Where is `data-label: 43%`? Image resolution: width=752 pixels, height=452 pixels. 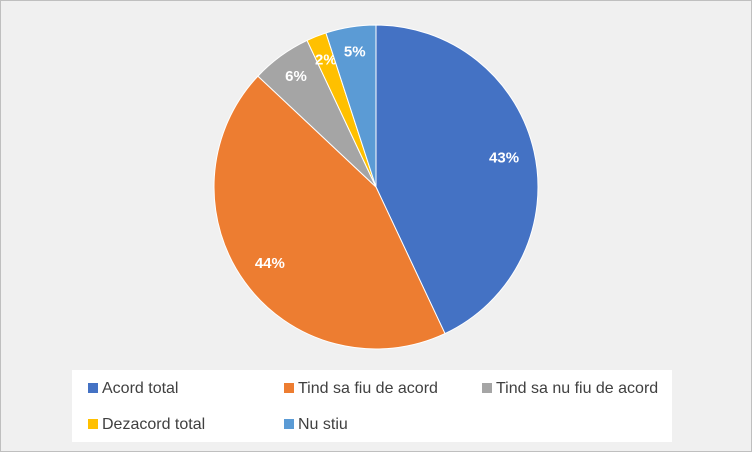 data-label: 43% is located at coordinates (504, 157).